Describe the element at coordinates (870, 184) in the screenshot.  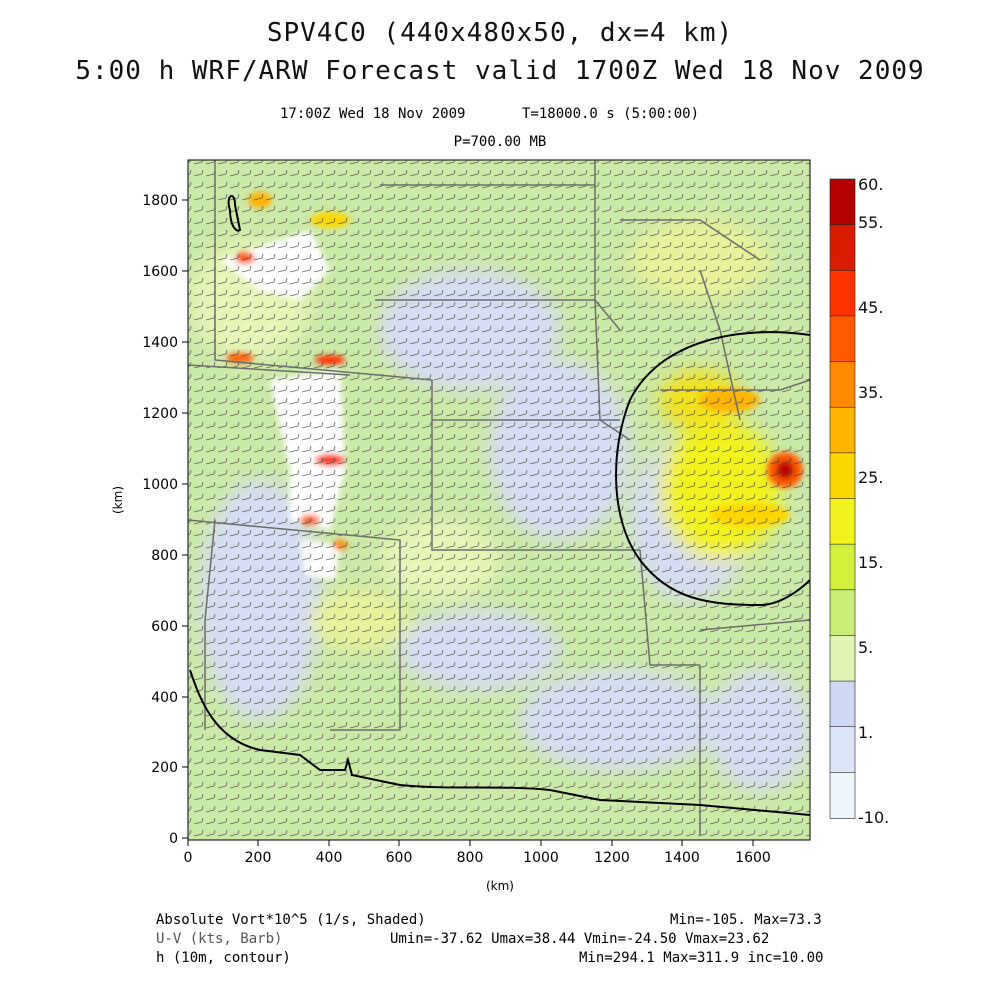
I see `colorbar-label-60: 60.` at that location.